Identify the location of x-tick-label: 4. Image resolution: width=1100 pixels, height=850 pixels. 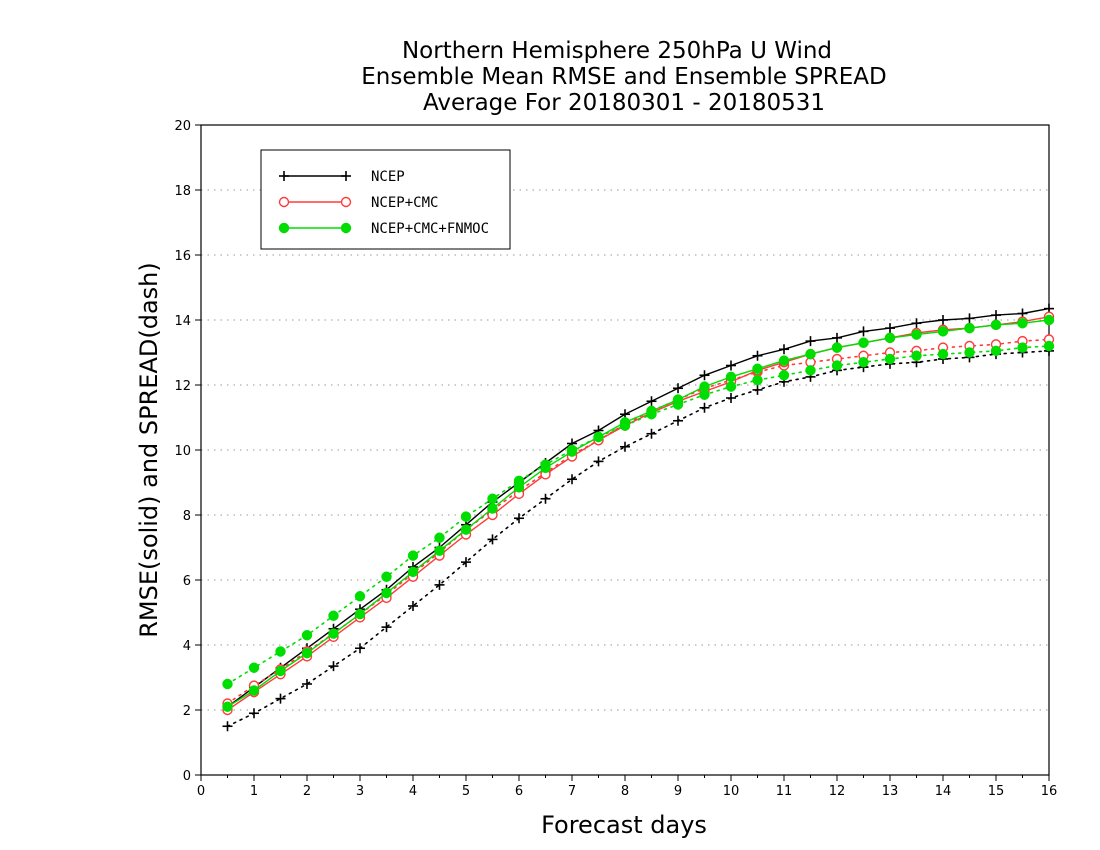
(413, 791).